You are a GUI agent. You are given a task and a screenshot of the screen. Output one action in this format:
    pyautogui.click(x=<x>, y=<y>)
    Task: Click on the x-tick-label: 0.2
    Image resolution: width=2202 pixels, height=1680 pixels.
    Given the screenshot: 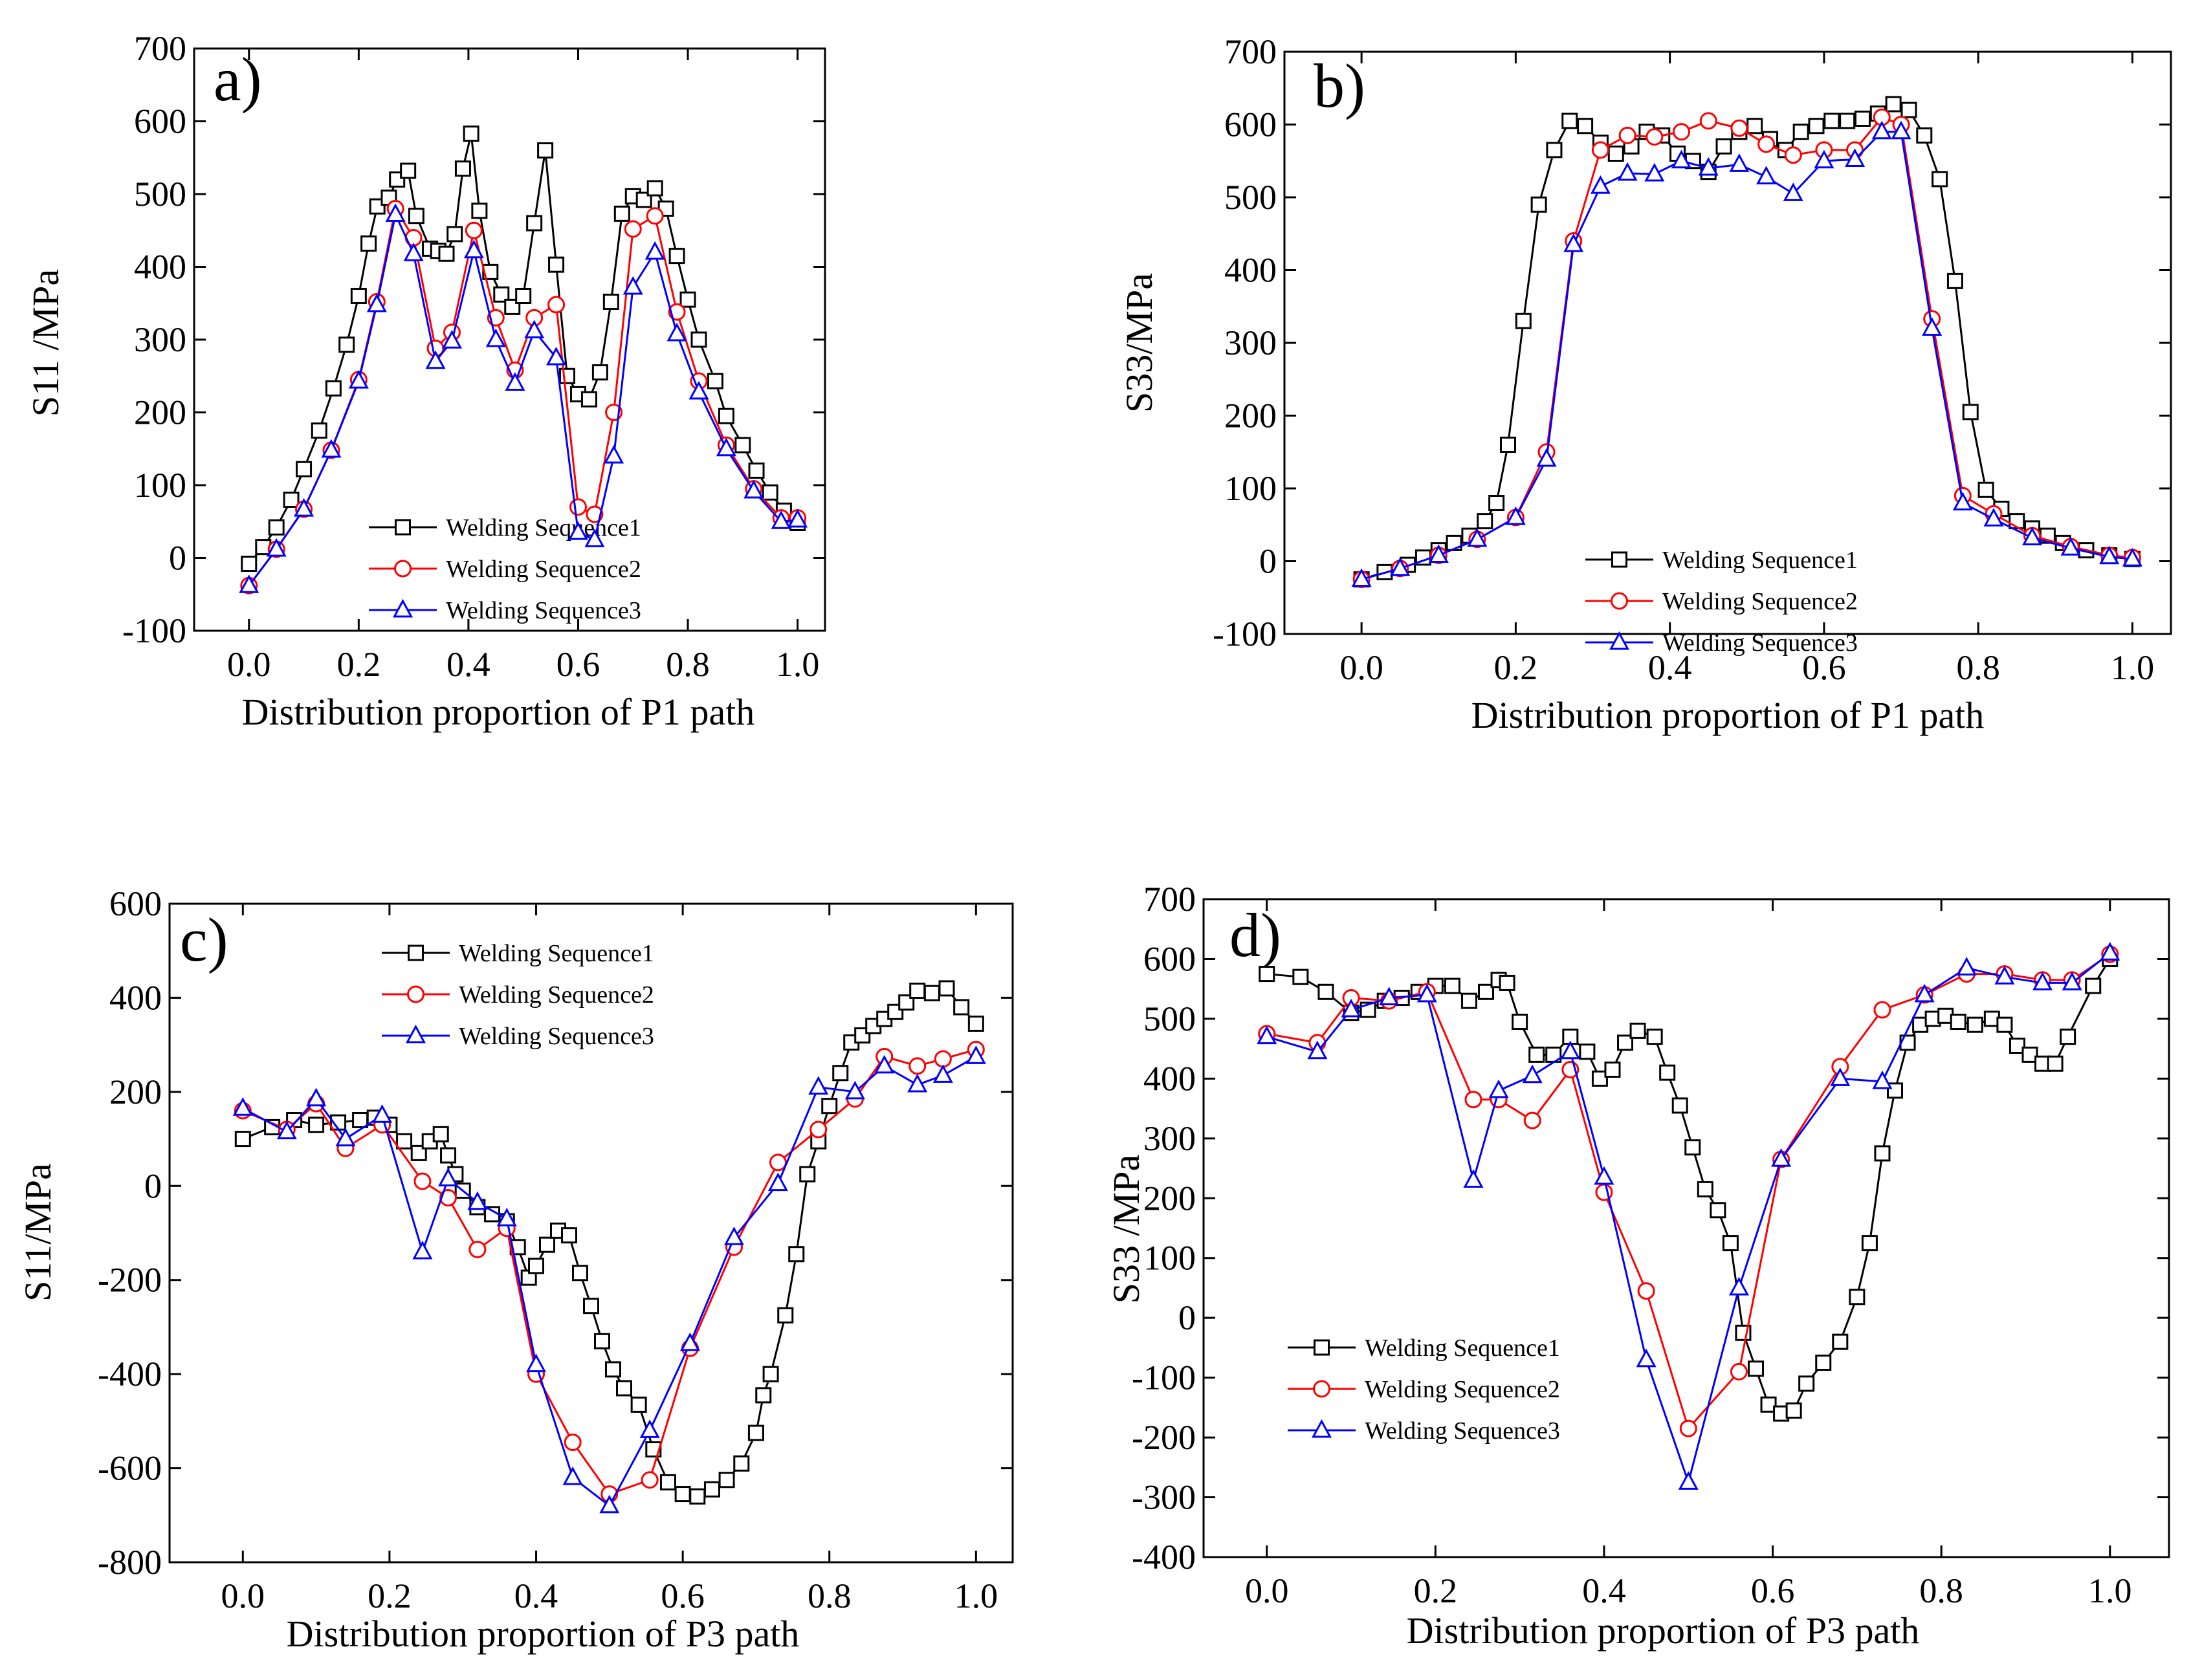 What is the action you would take?
    pyautogui.click(x=359, y=664)
    